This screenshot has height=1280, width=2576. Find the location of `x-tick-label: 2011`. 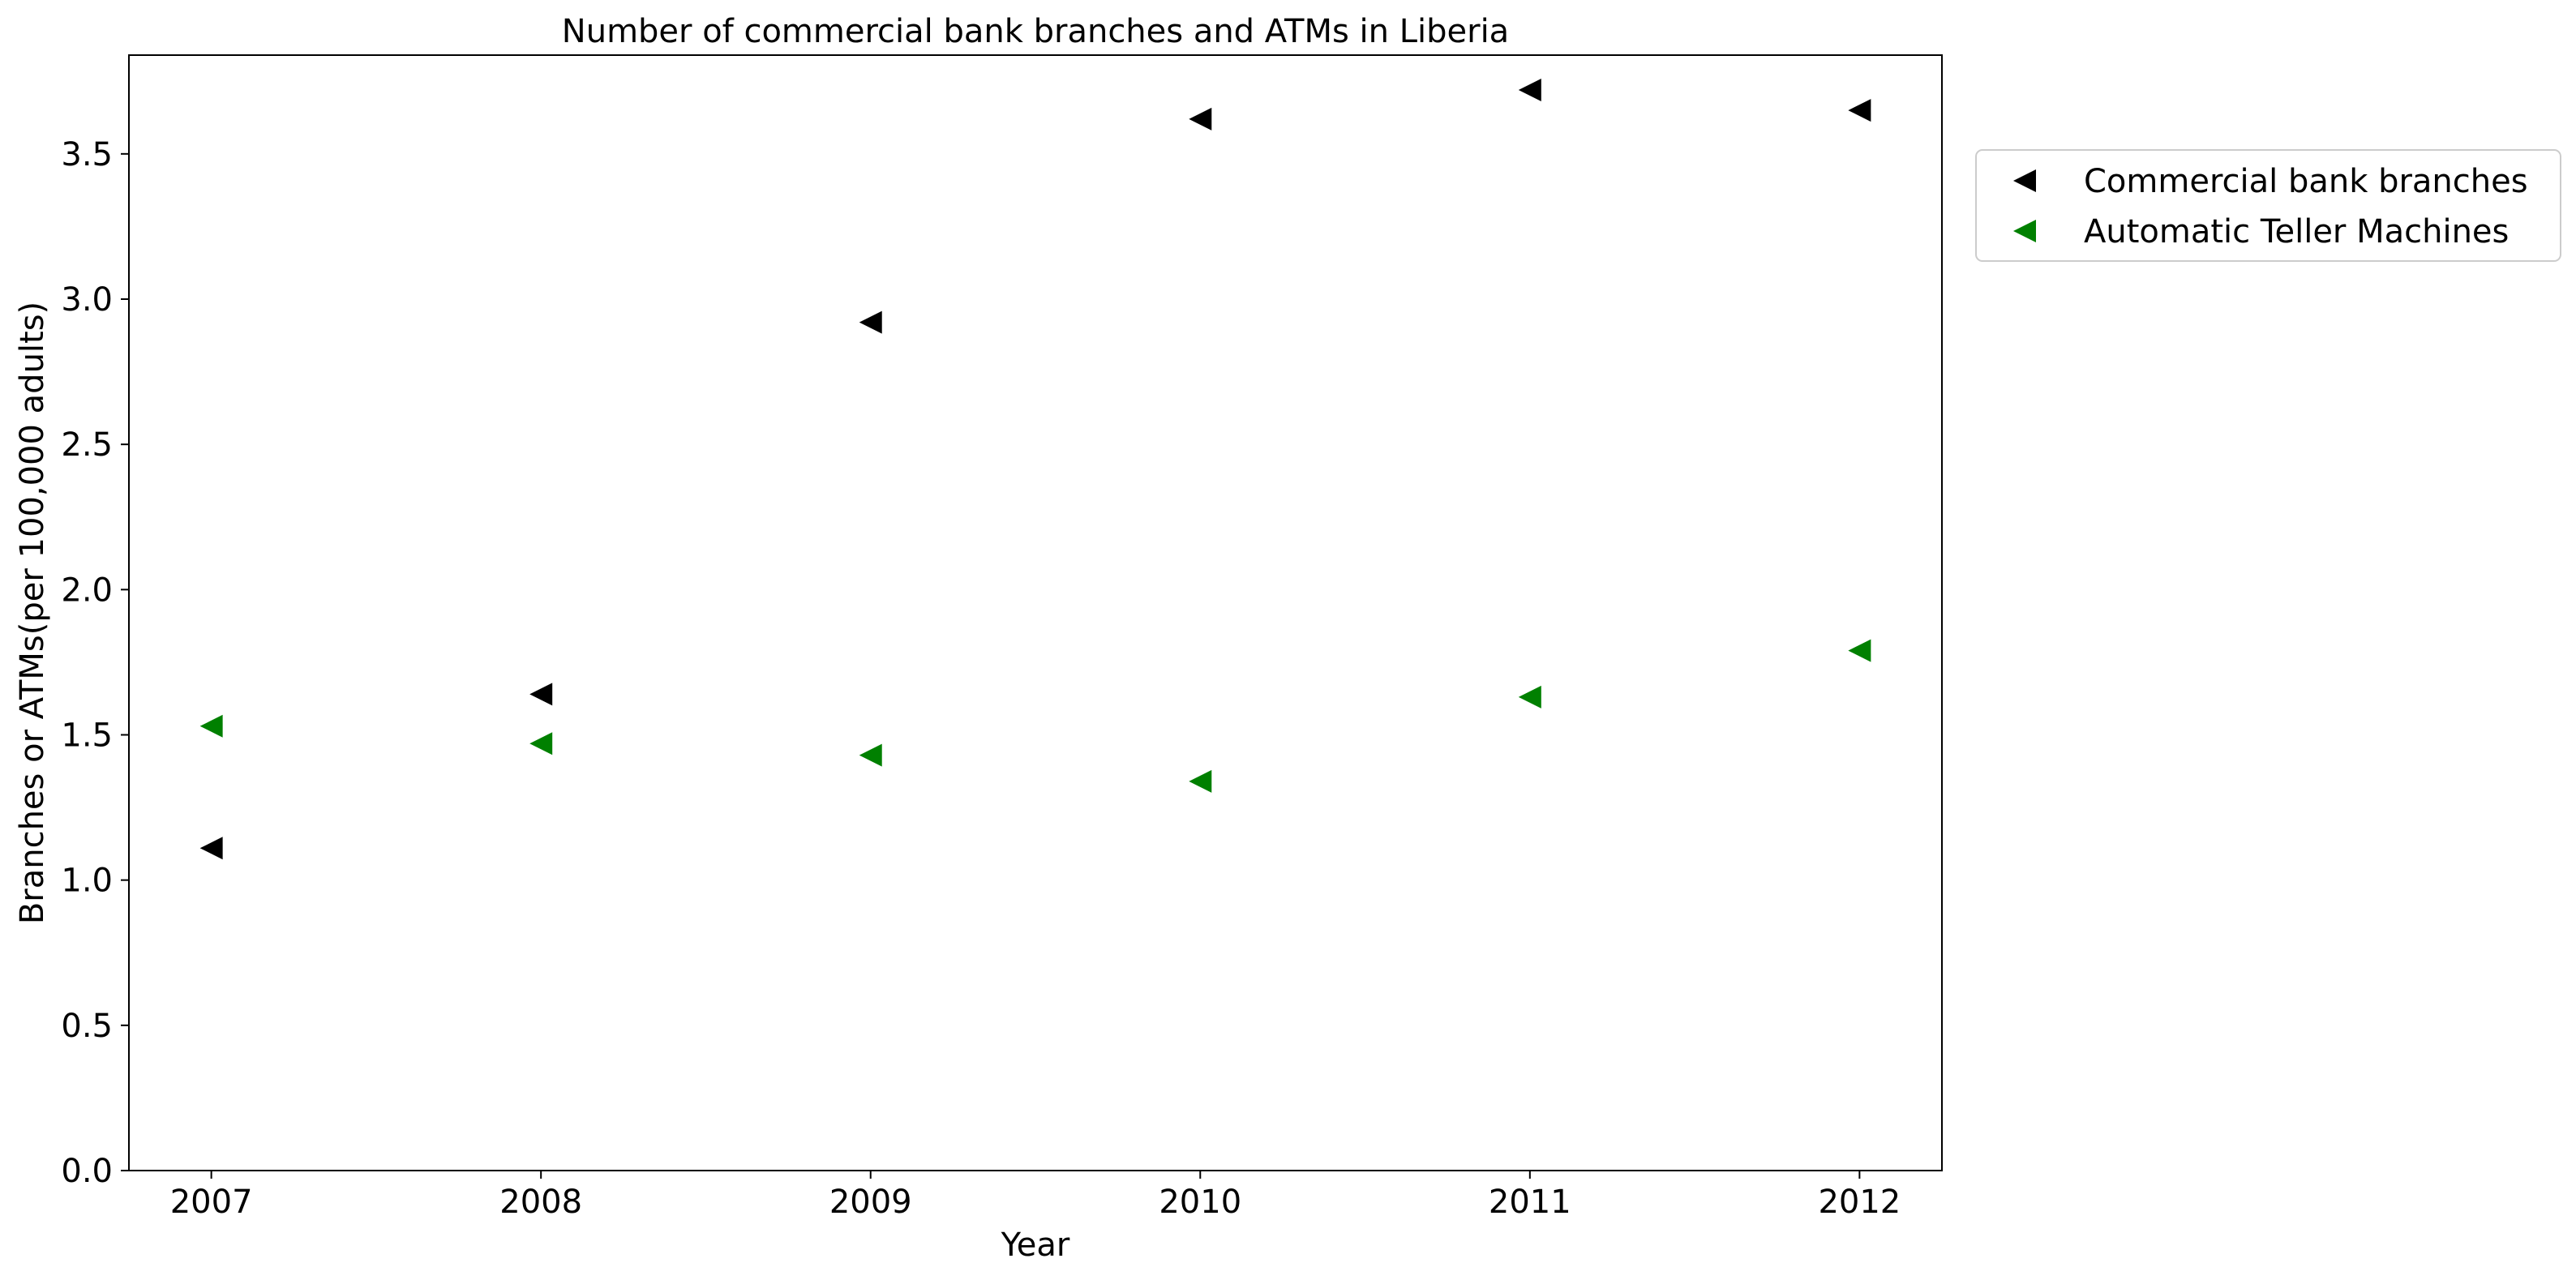

x-tick-label: 2011 is located at coordinates (1530, 1202).